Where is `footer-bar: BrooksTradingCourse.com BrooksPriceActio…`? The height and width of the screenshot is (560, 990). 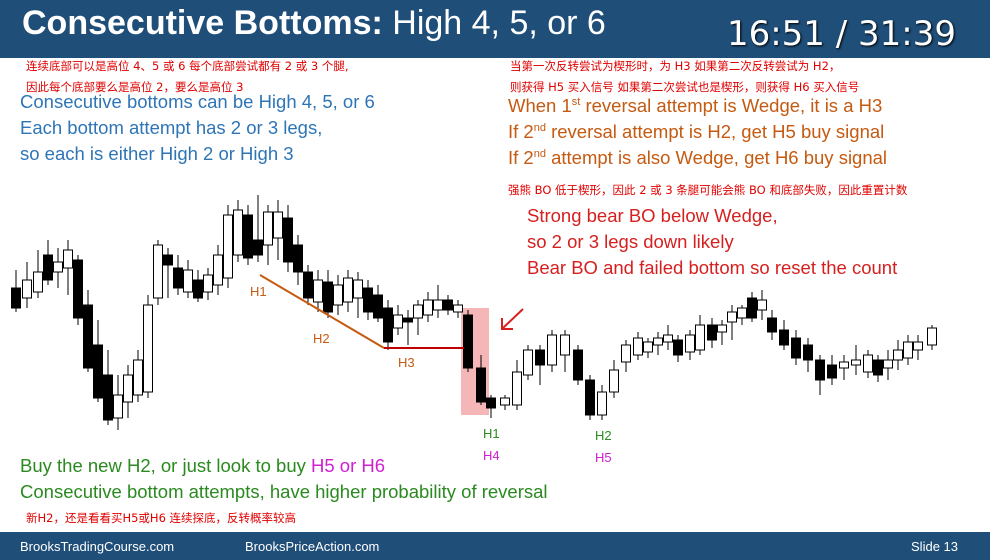 footer-bar: BrooksTradingCourse.com BrooksPriceActio… is located at coordinates (495, 546).